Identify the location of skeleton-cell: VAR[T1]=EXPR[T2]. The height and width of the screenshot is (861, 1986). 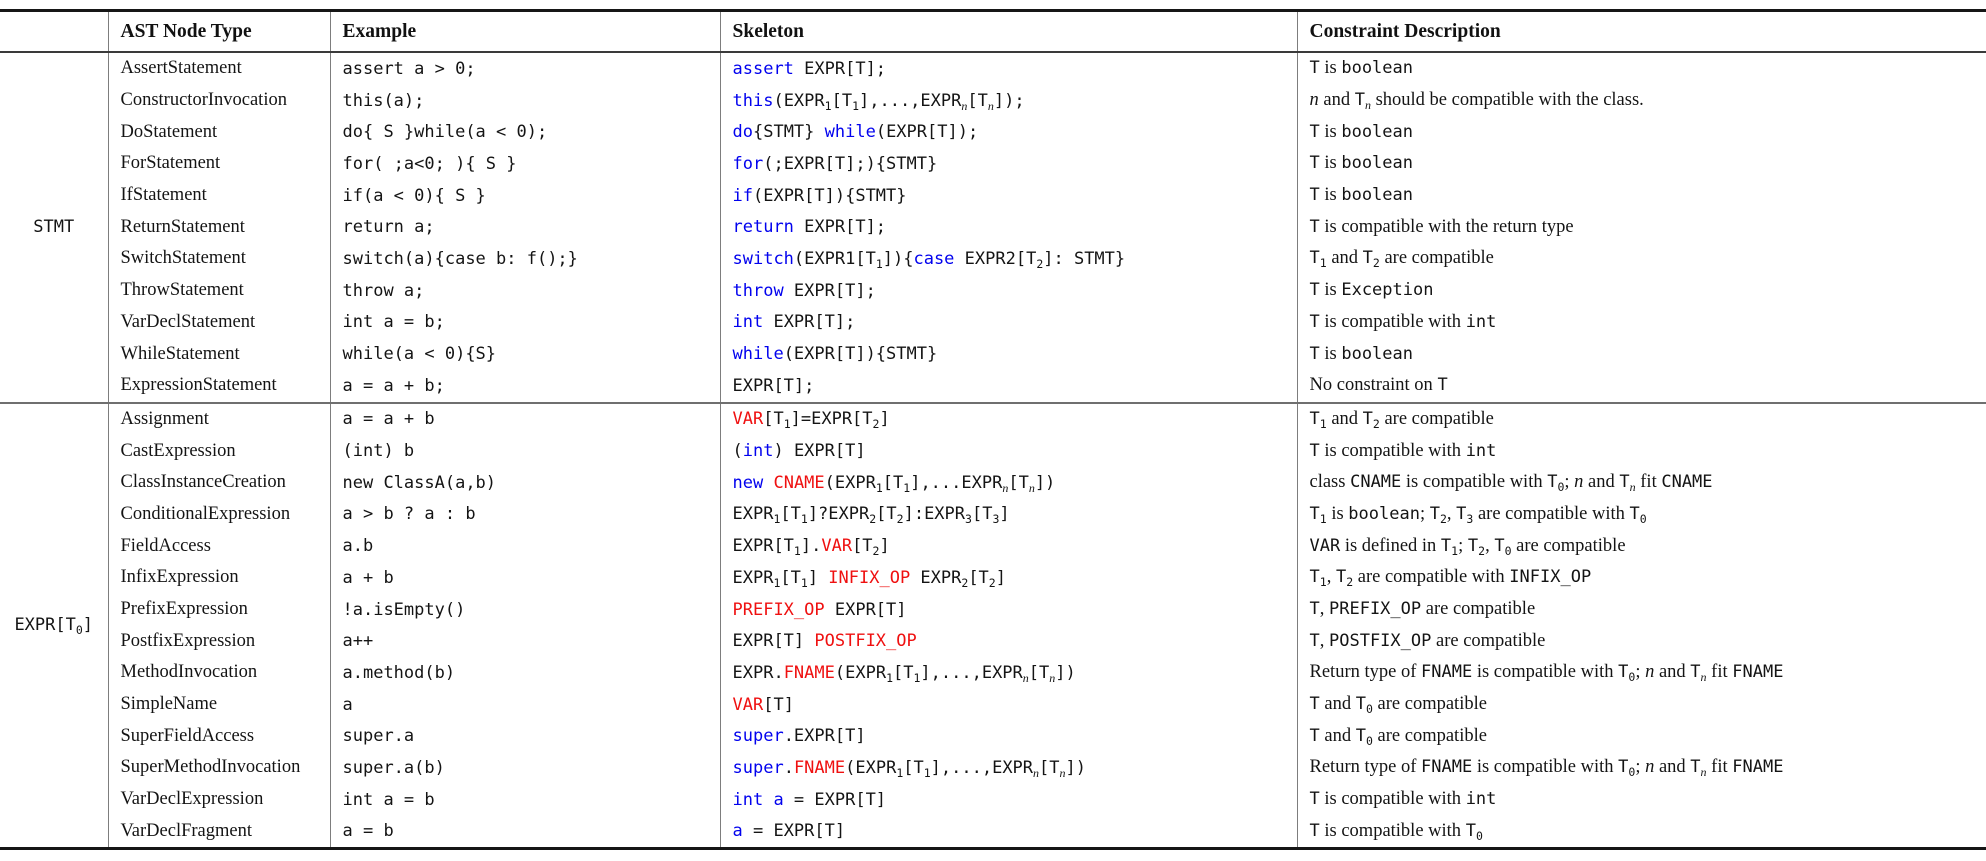
(1008, 419).